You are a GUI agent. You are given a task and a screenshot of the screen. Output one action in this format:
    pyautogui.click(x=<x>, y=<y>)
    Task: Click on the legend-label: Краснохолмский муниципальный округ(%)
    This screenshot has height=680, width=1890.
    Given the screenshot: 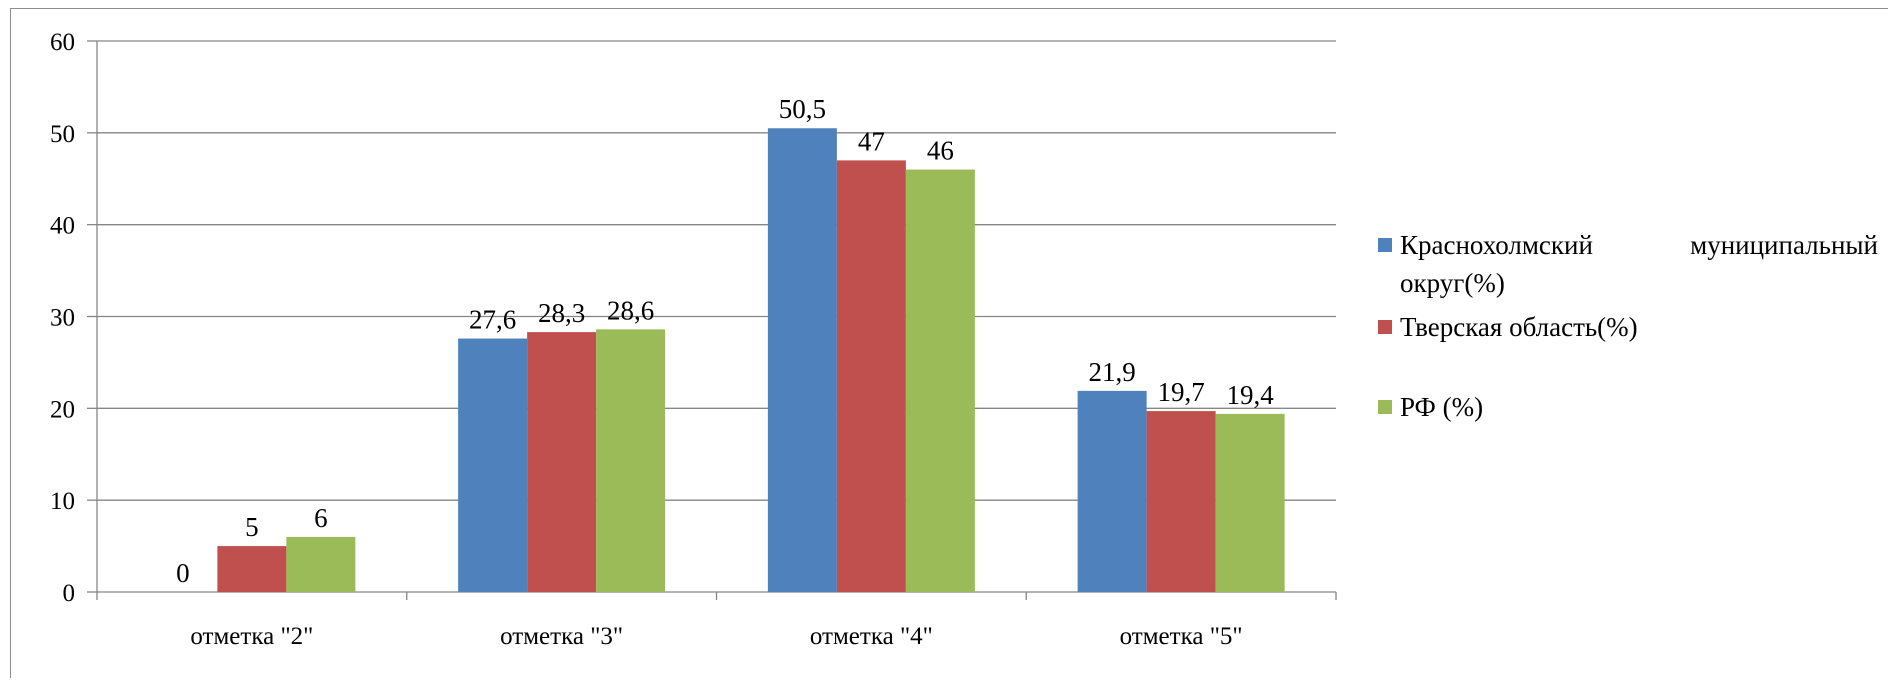 What is the action you would take?
    pyautogui.click(x=1639, y=264)
    